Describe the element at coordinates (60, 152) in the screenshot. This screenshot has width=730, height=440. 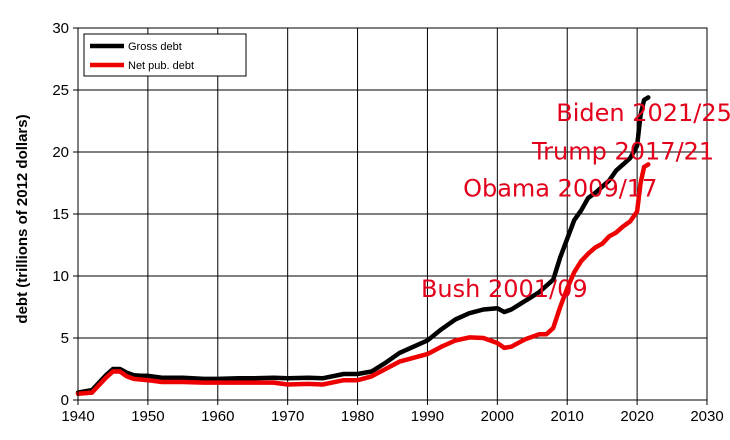
I see `y-tick-label: 20` at that location.